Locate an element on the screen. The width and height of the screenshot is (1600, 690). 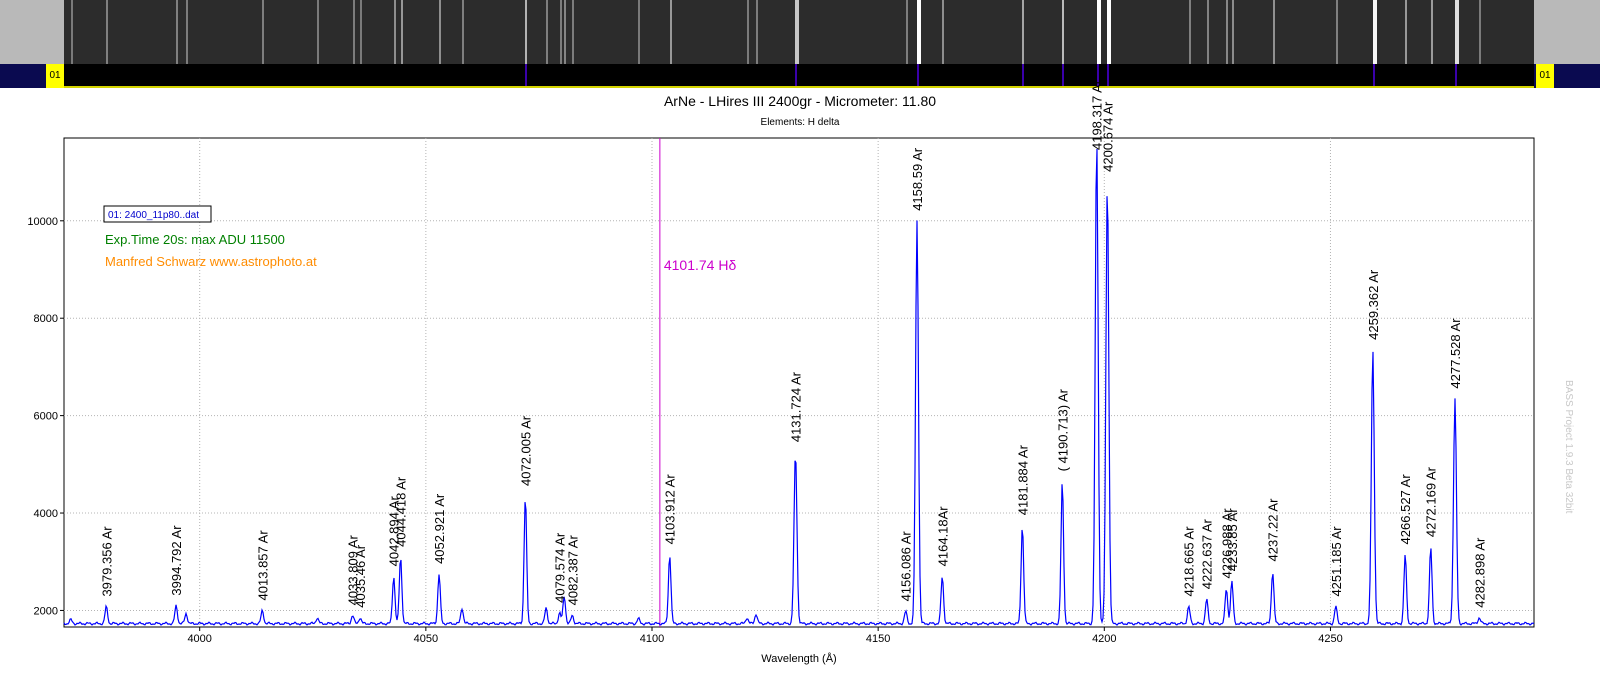
line-label: 4266.527 Ar is located at coordinates (1405, 509).